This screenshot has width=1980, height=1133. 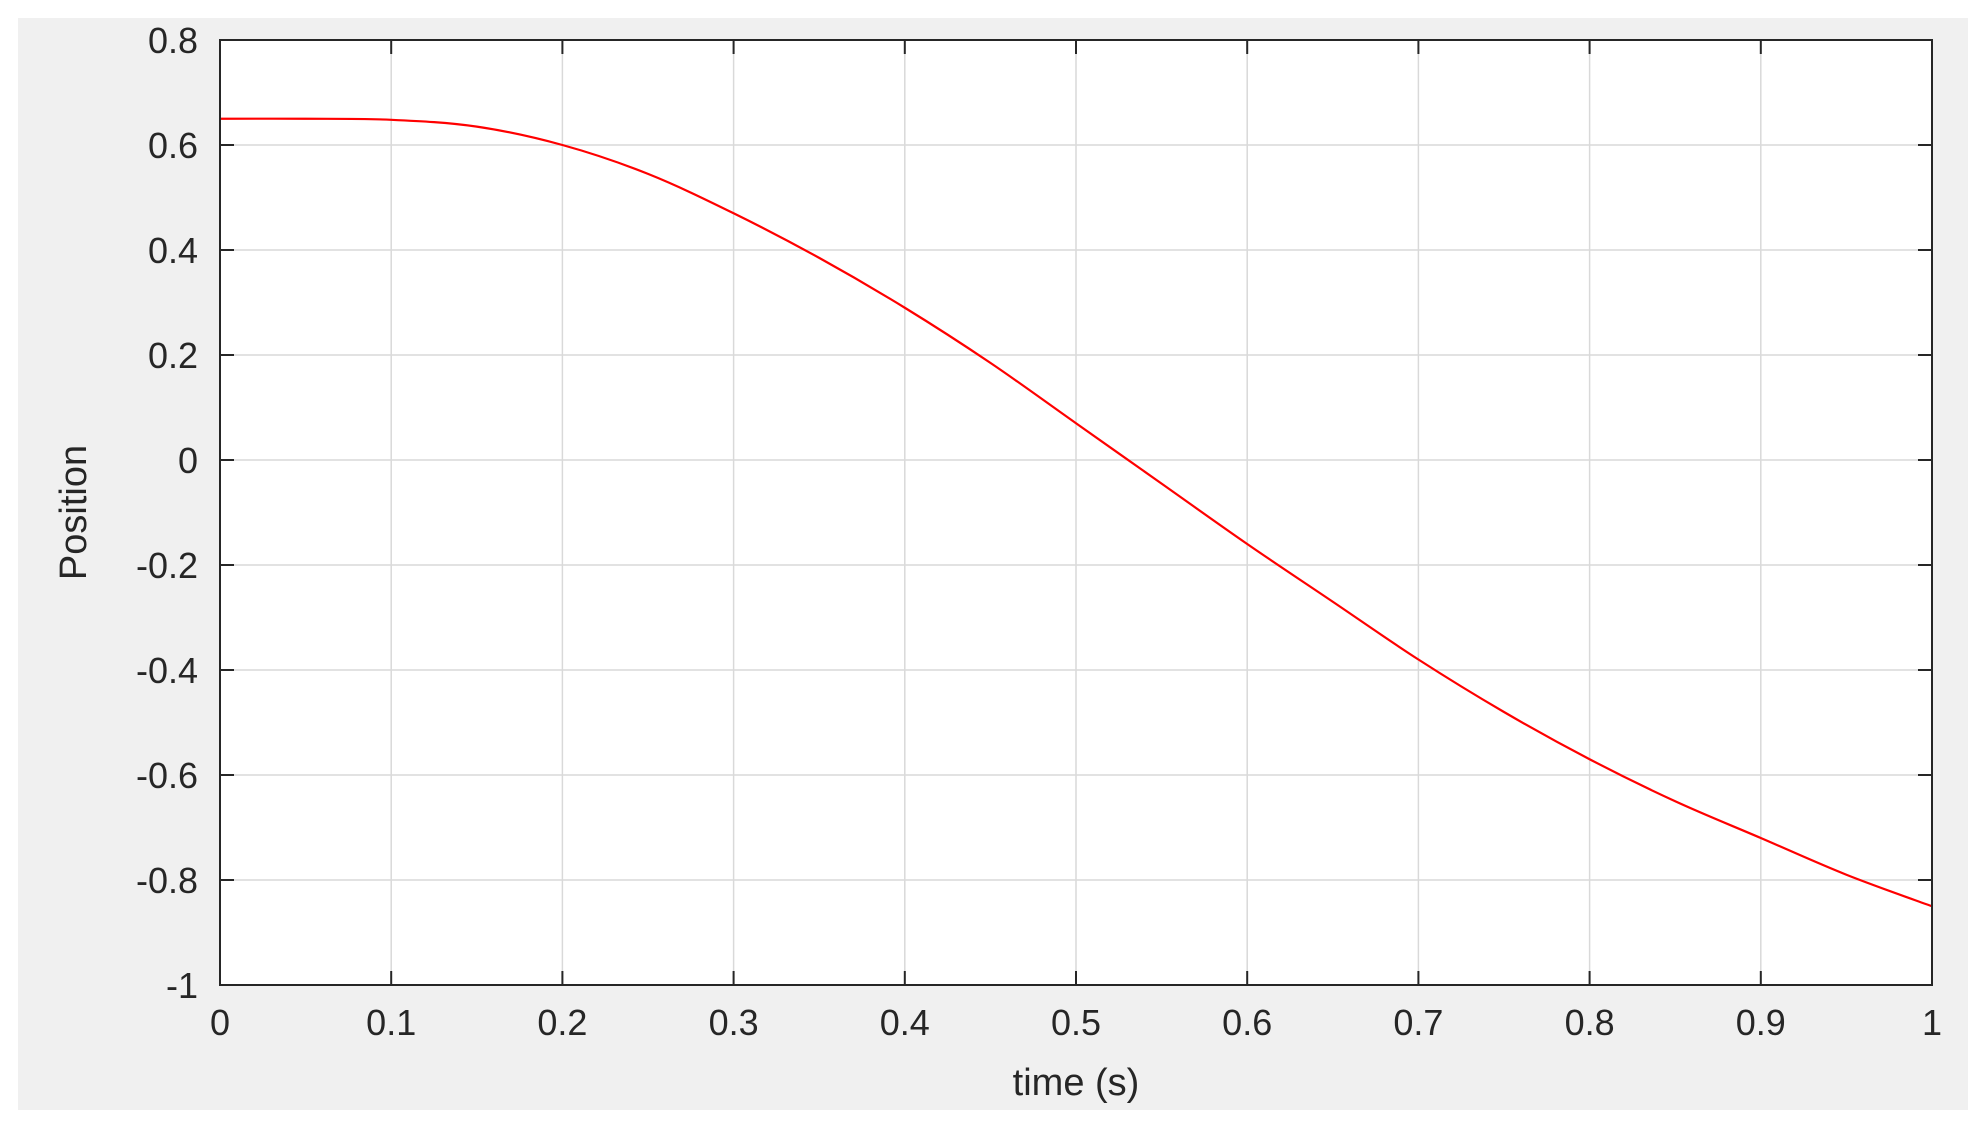 What do you see at coordinates (562, 1022) in the screenshot?
I see `x-tick-label: 0.2` at bounding box center [562, 1022].